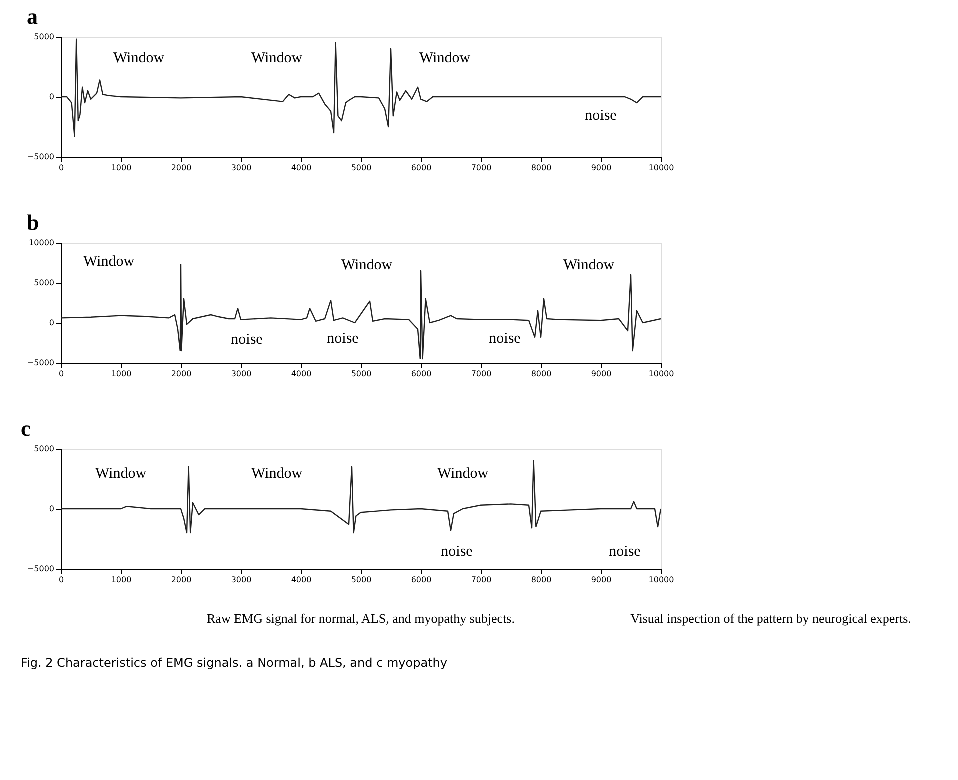  What do you see at coordinates (41, 243) in the screenshot?
I see `y-tick-label: 10000` at bounding box center [41, 243].